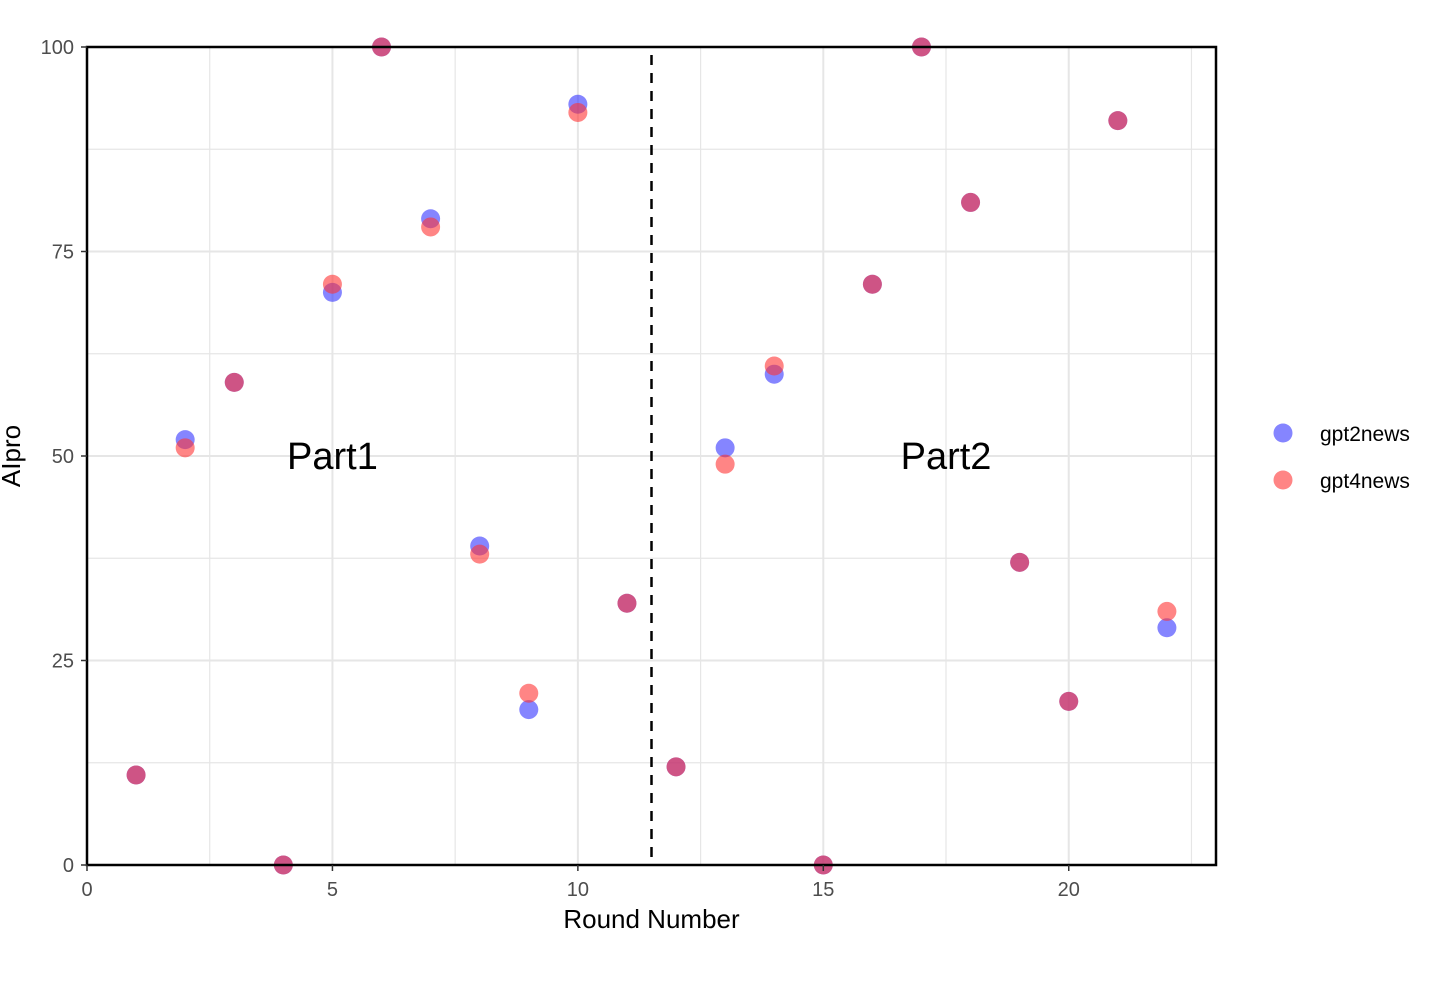  I want to click on x-tick-label: 10, so click(578, 890).